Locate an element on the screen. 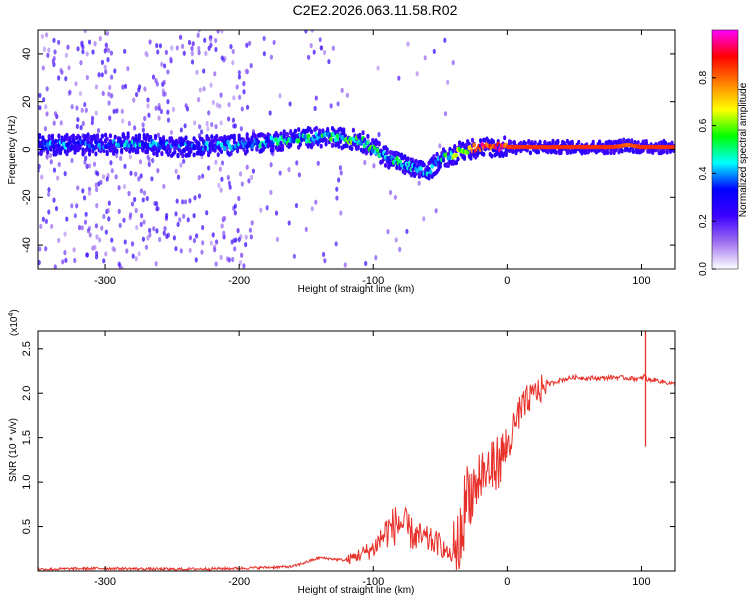  heatmap-y-tick-label: 0 is located at coordinates (27, 149).